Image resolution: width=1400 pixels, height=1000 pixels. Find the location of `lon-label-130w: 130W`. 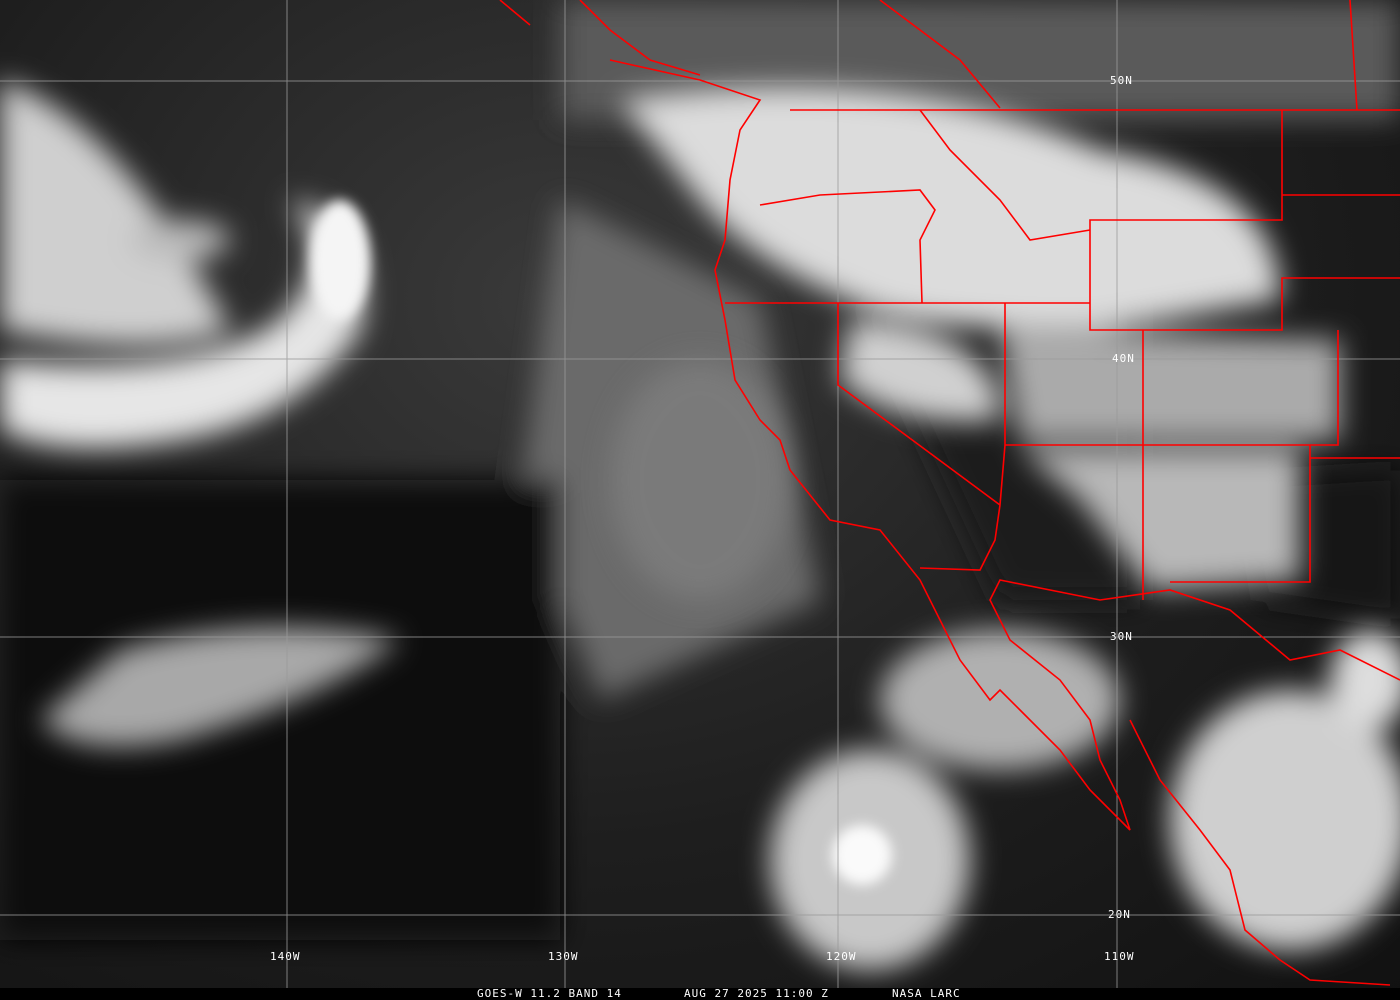

lon-label-130w: 130W is located at coordinates (563, 956).